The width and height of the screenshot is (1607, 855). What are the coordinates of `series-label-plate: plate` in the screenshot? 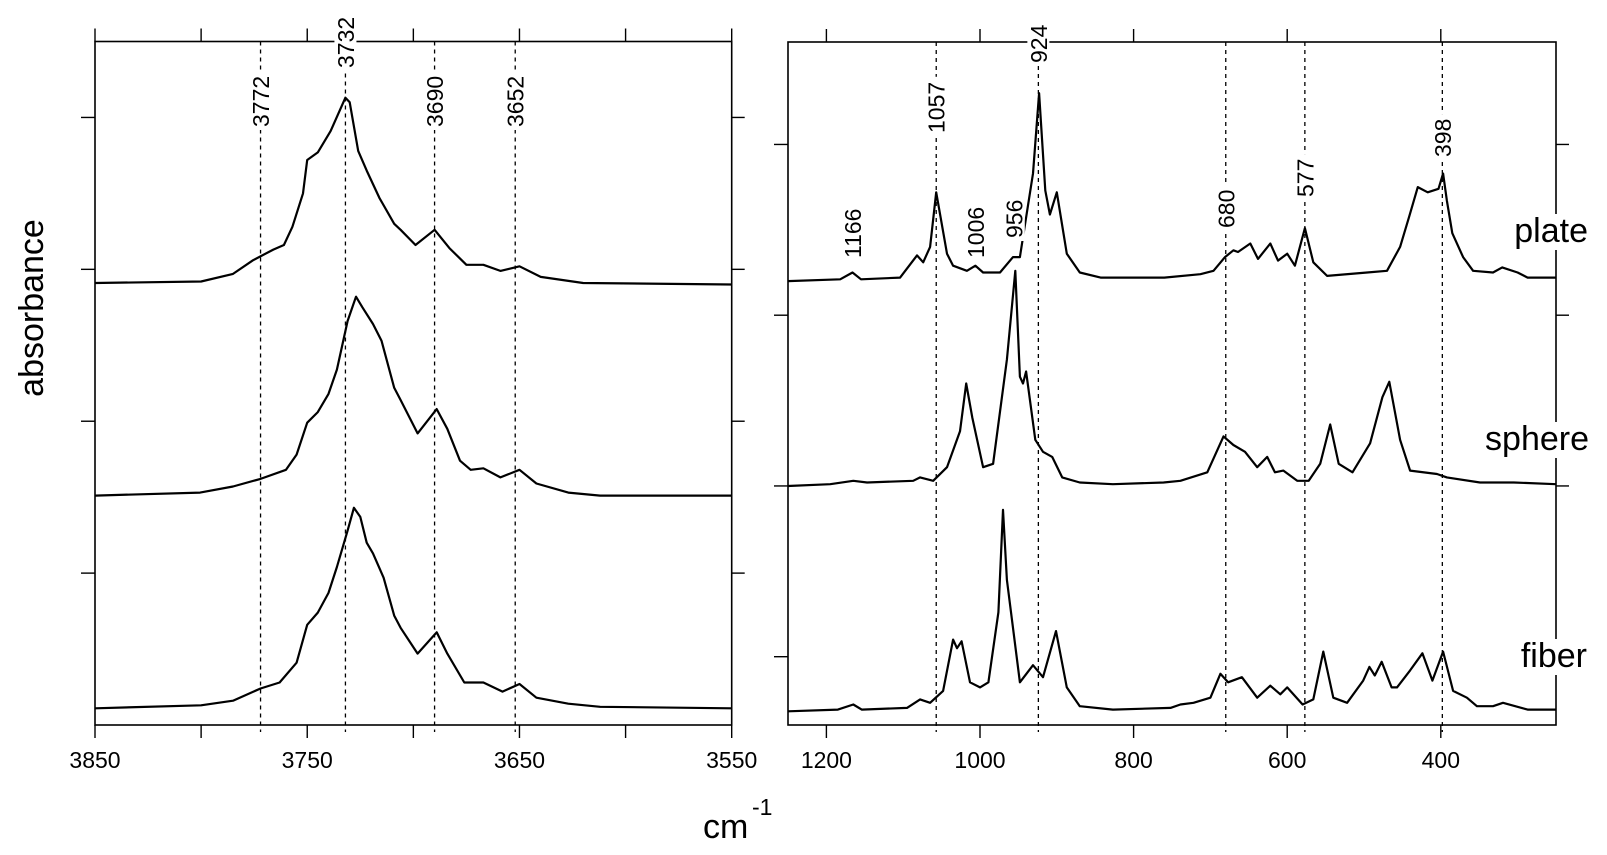 It's located at (1551, 231).